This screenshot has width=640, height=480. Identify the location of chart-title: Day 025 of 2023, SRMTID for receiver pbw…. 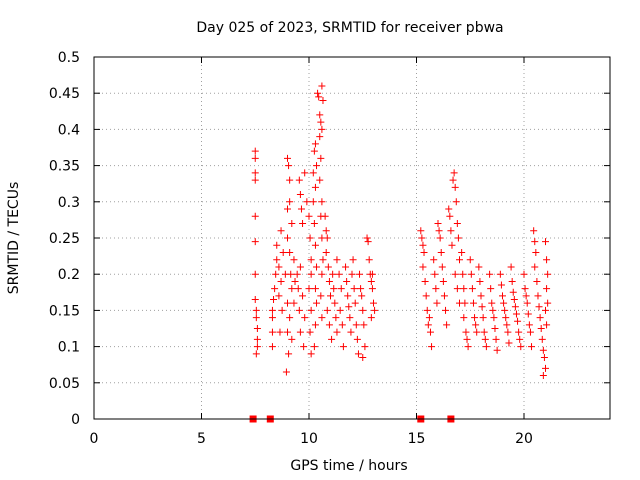
(349, 28).